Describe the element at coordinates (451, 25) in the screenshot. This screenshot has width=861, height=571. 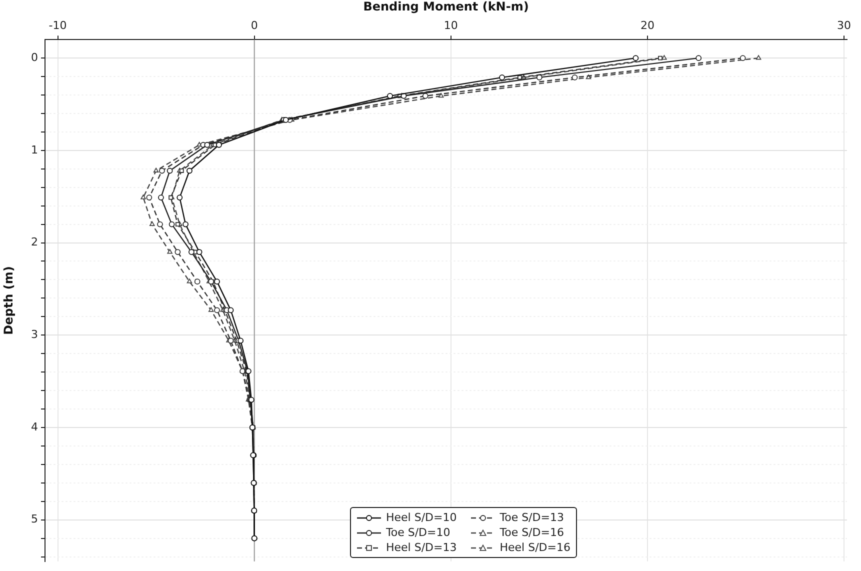
I see `x-tick-label: 10` at that location.